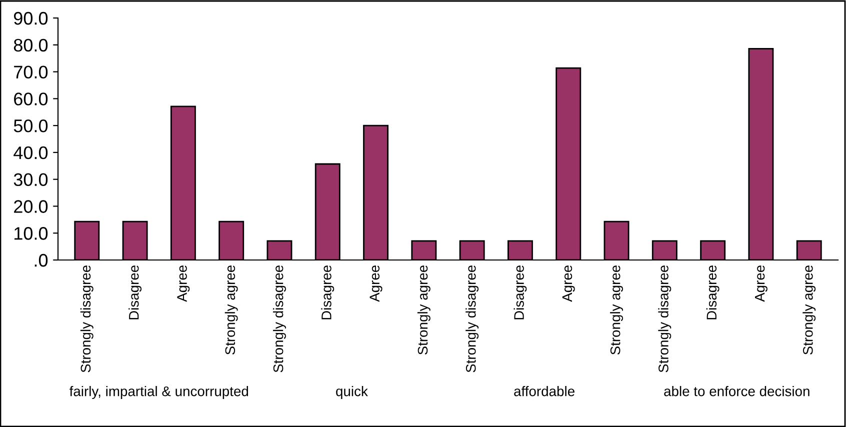 The height and width of the screenshot is (427, 846). Describe the element at coordinates (159, 392) in the screenshot. I see `text: fairly, impartial & uncorrupted` at that location.